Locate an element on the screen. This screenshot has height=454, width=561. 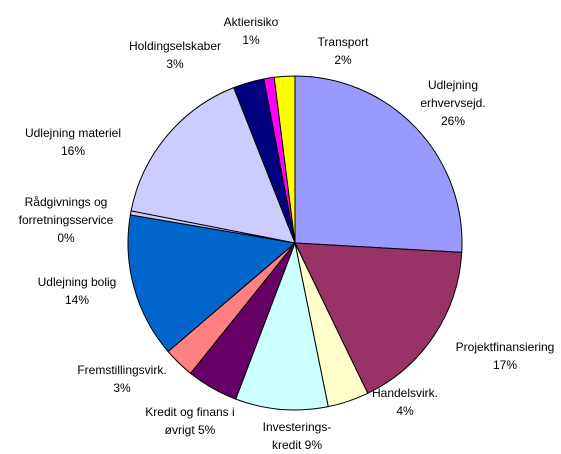
category-label: Udlejning materiel is located at coordinates (73, 133).